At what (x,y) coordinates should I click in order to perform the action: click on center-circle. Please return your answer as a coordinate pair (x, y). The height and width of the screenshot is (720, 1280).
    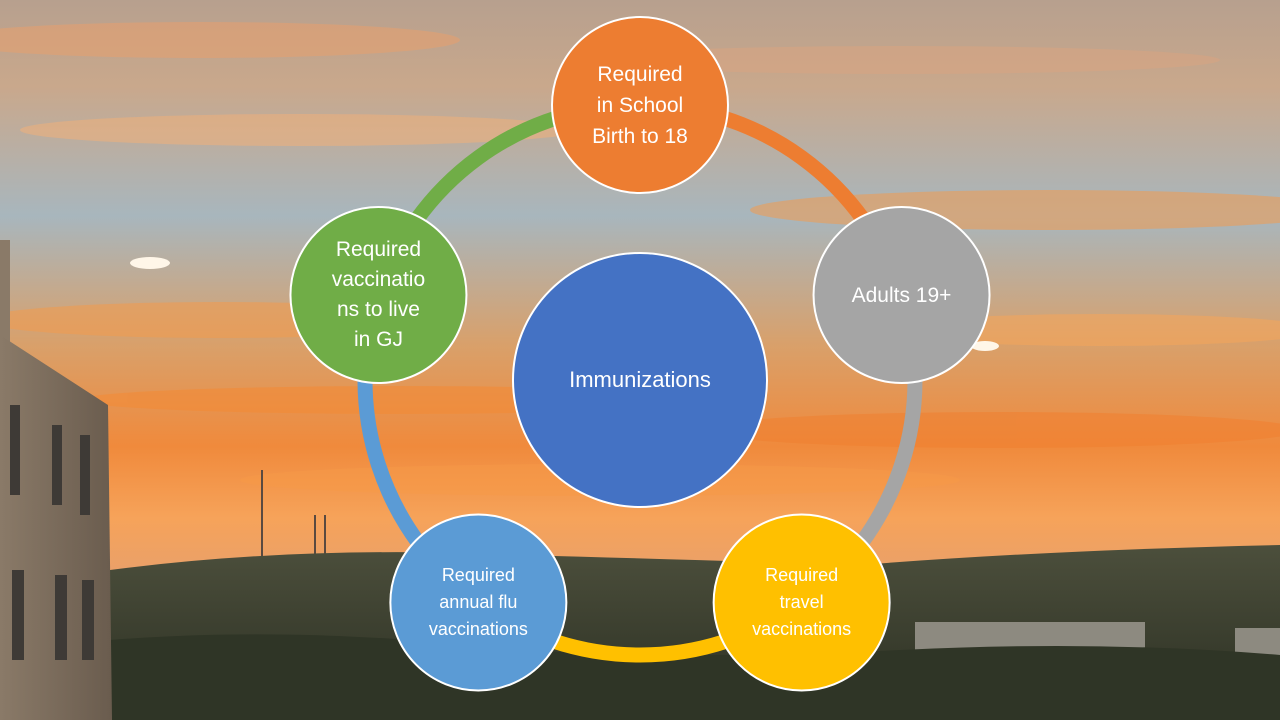
    Looking at the image, I should click on (640, 380).